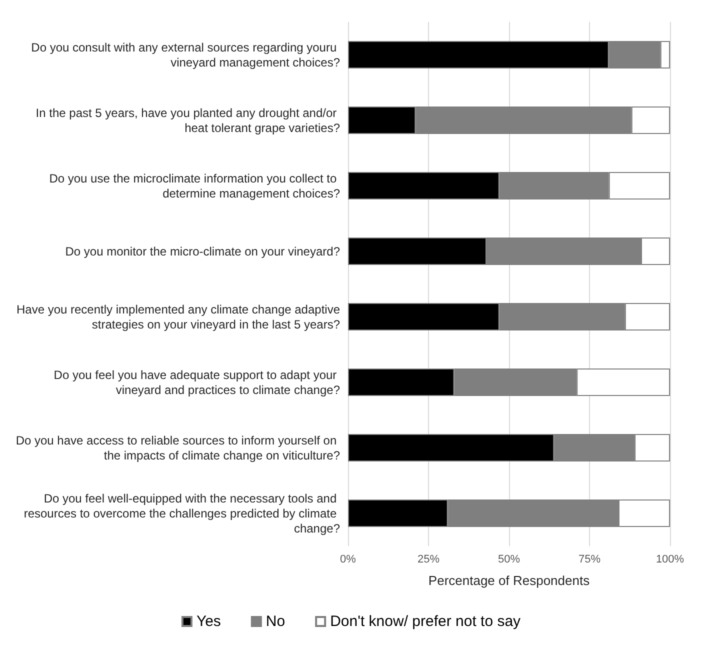 The image size is (702, 646). Describe the element at coordinates (202, 251) in the screenshot. I see `y-tick-label: Do you monitor the micro-climate on your vineyard?` at that location.